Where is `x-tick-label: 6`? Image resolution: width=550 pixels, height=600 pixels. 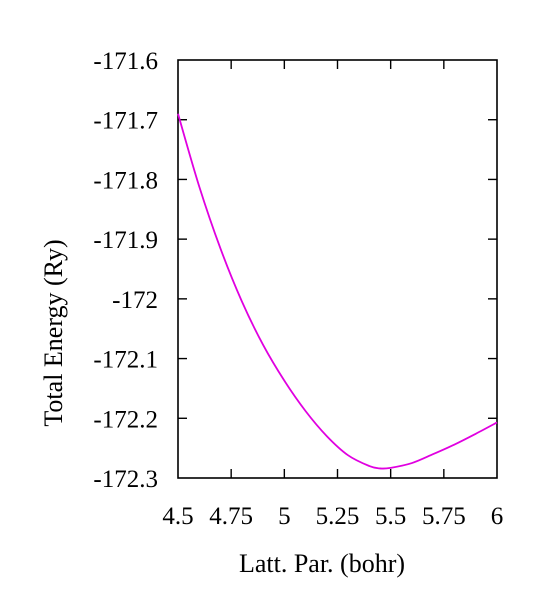
x-tick-label: 6 is located at coordinates (497, 516).